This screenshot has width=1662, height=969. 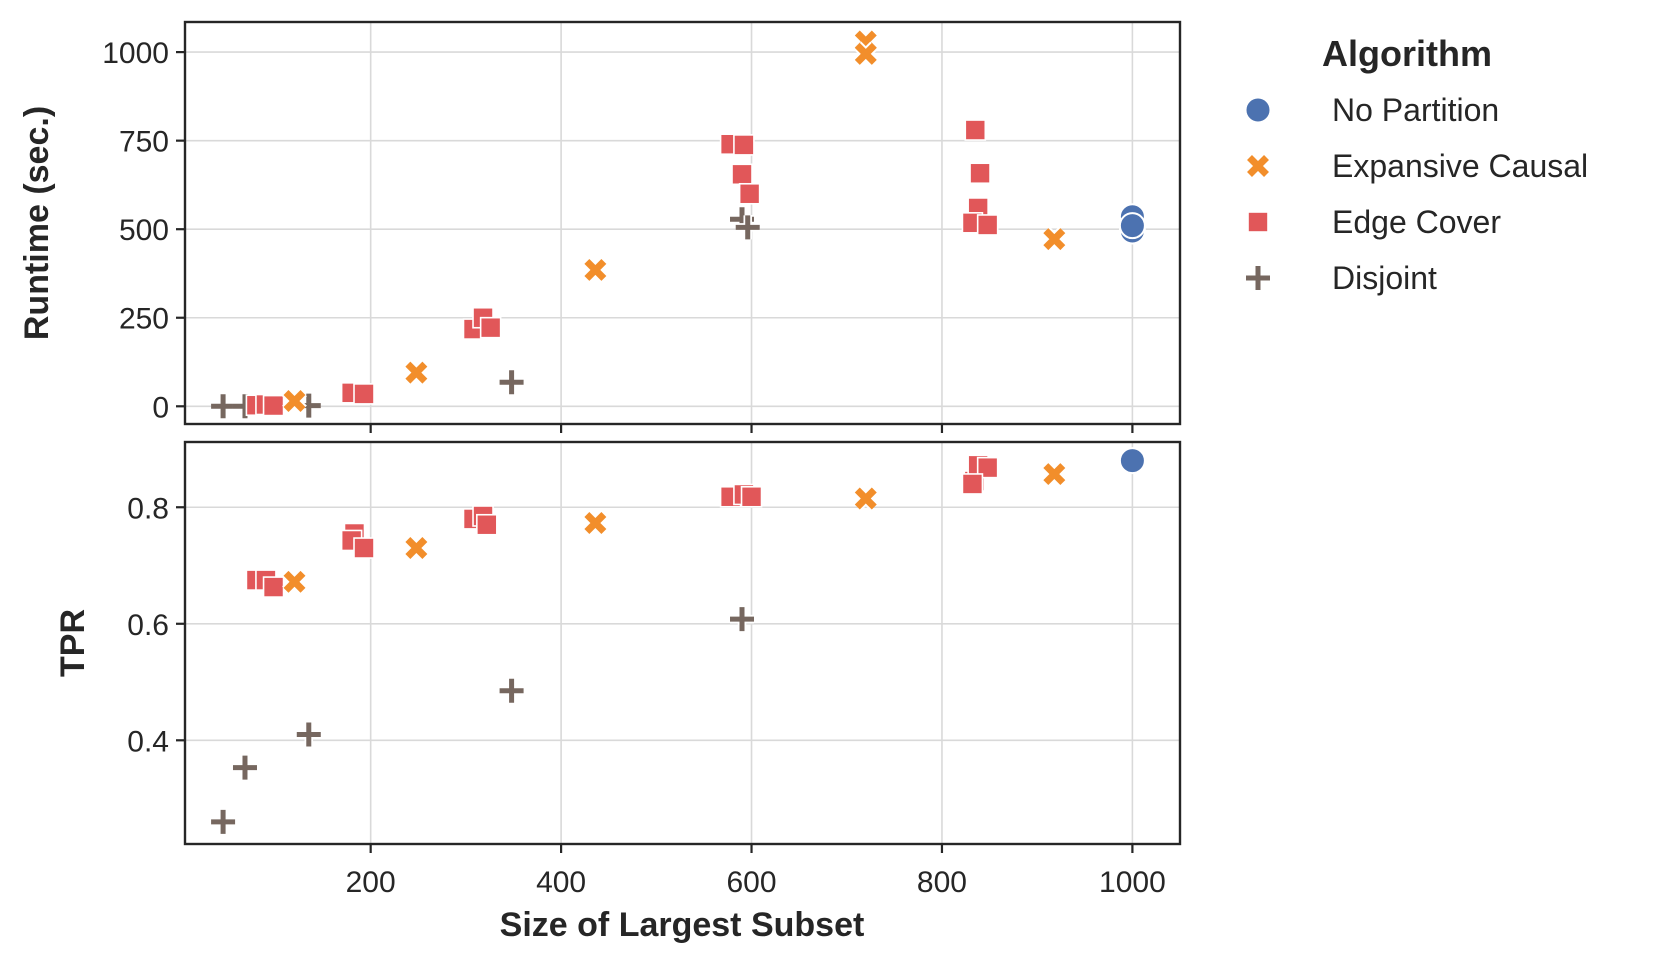 What do you see at coordinates (148, 508) in the screenshot?
I see `bot-y-tick-label: 0.8` at bounding box center [148, 508].